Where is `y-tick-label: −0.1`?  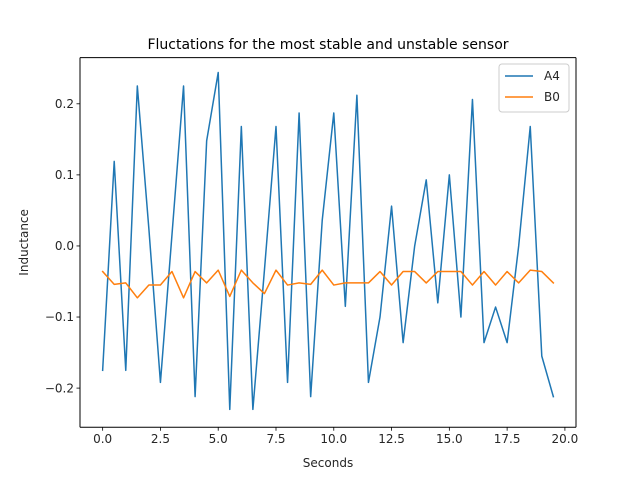 y-tick-label: −0.1 is located at coordinates (59, 317).